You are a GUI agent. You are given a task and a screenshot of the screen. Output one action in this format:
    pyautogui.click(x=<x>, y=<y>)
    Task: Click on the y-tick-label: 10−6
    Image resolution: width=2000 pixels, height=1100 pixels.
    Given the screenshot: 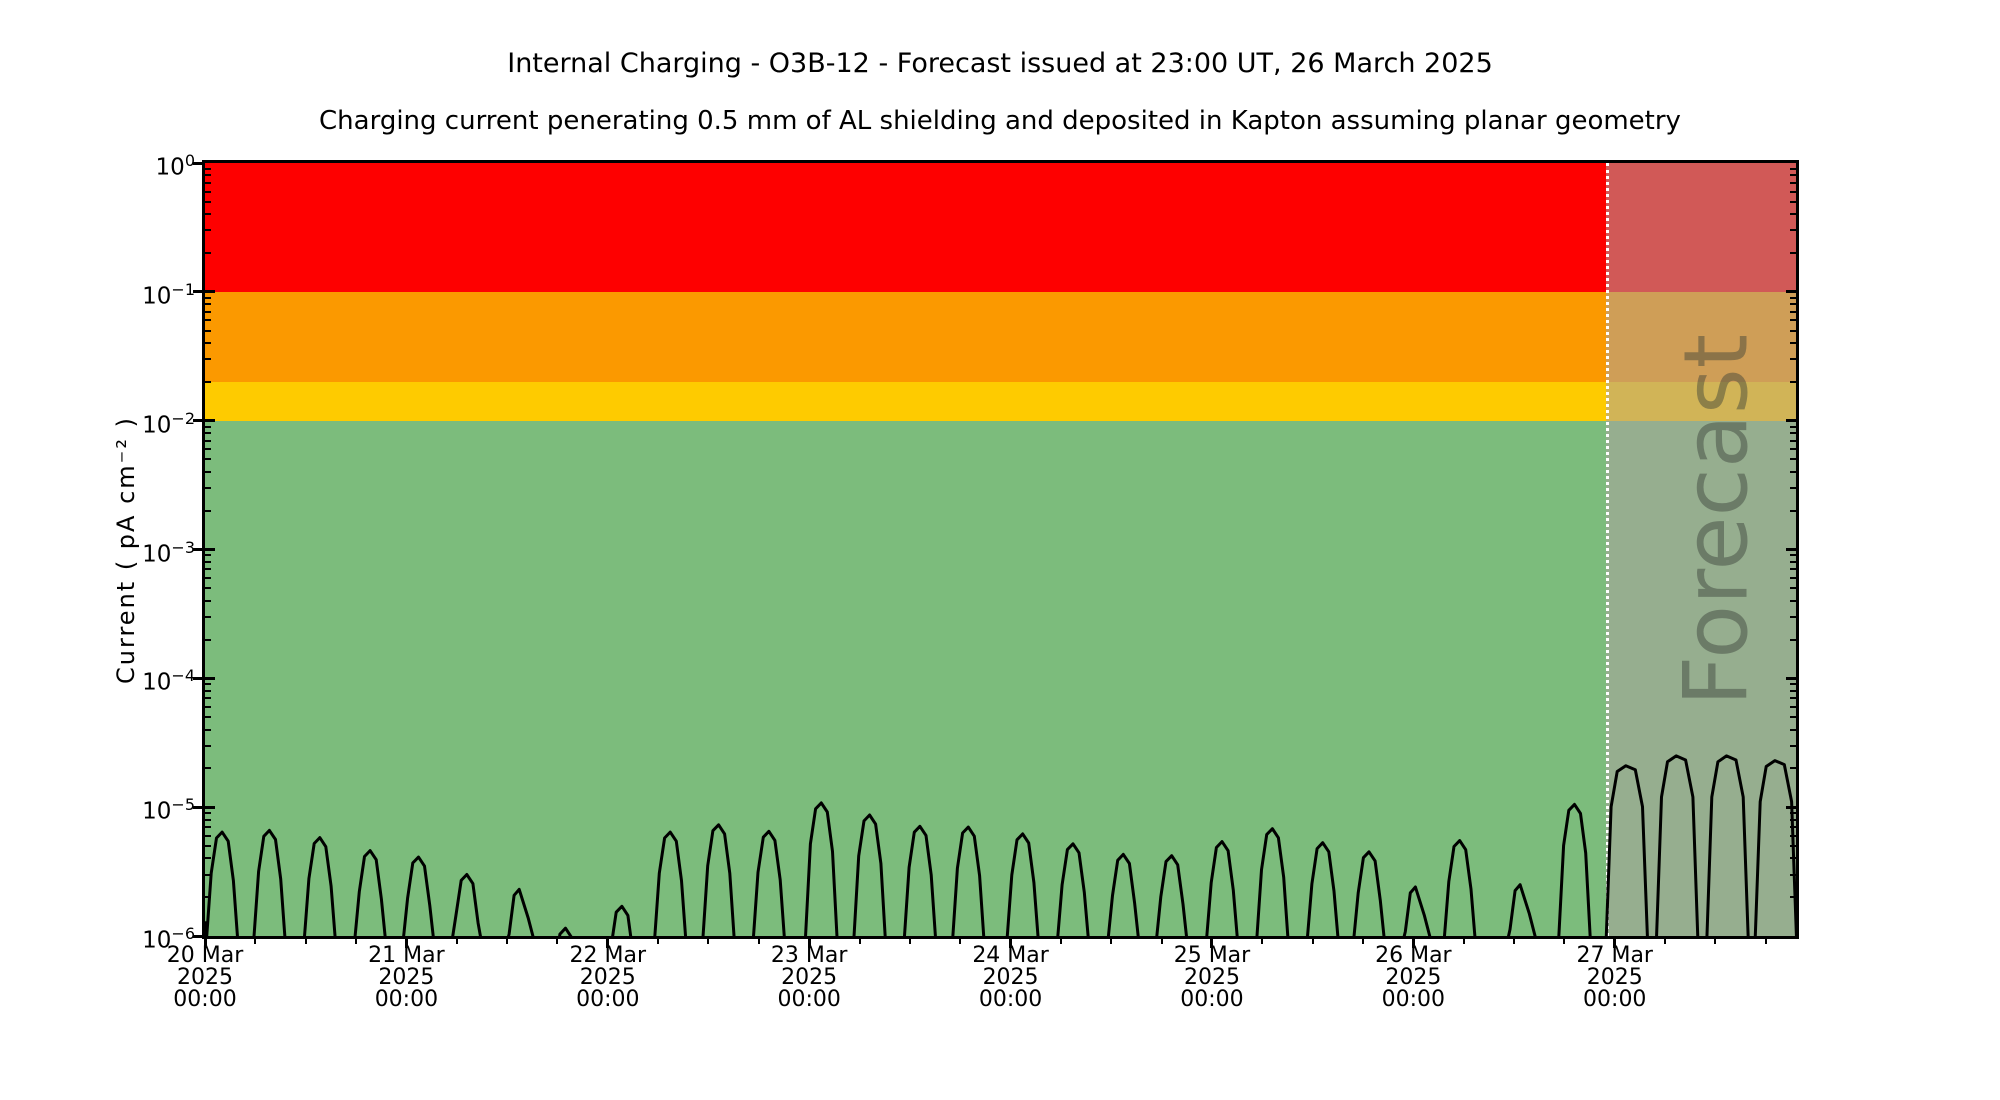 What is the action you would take?
    pyautogui.click(x=168, y=939)
    